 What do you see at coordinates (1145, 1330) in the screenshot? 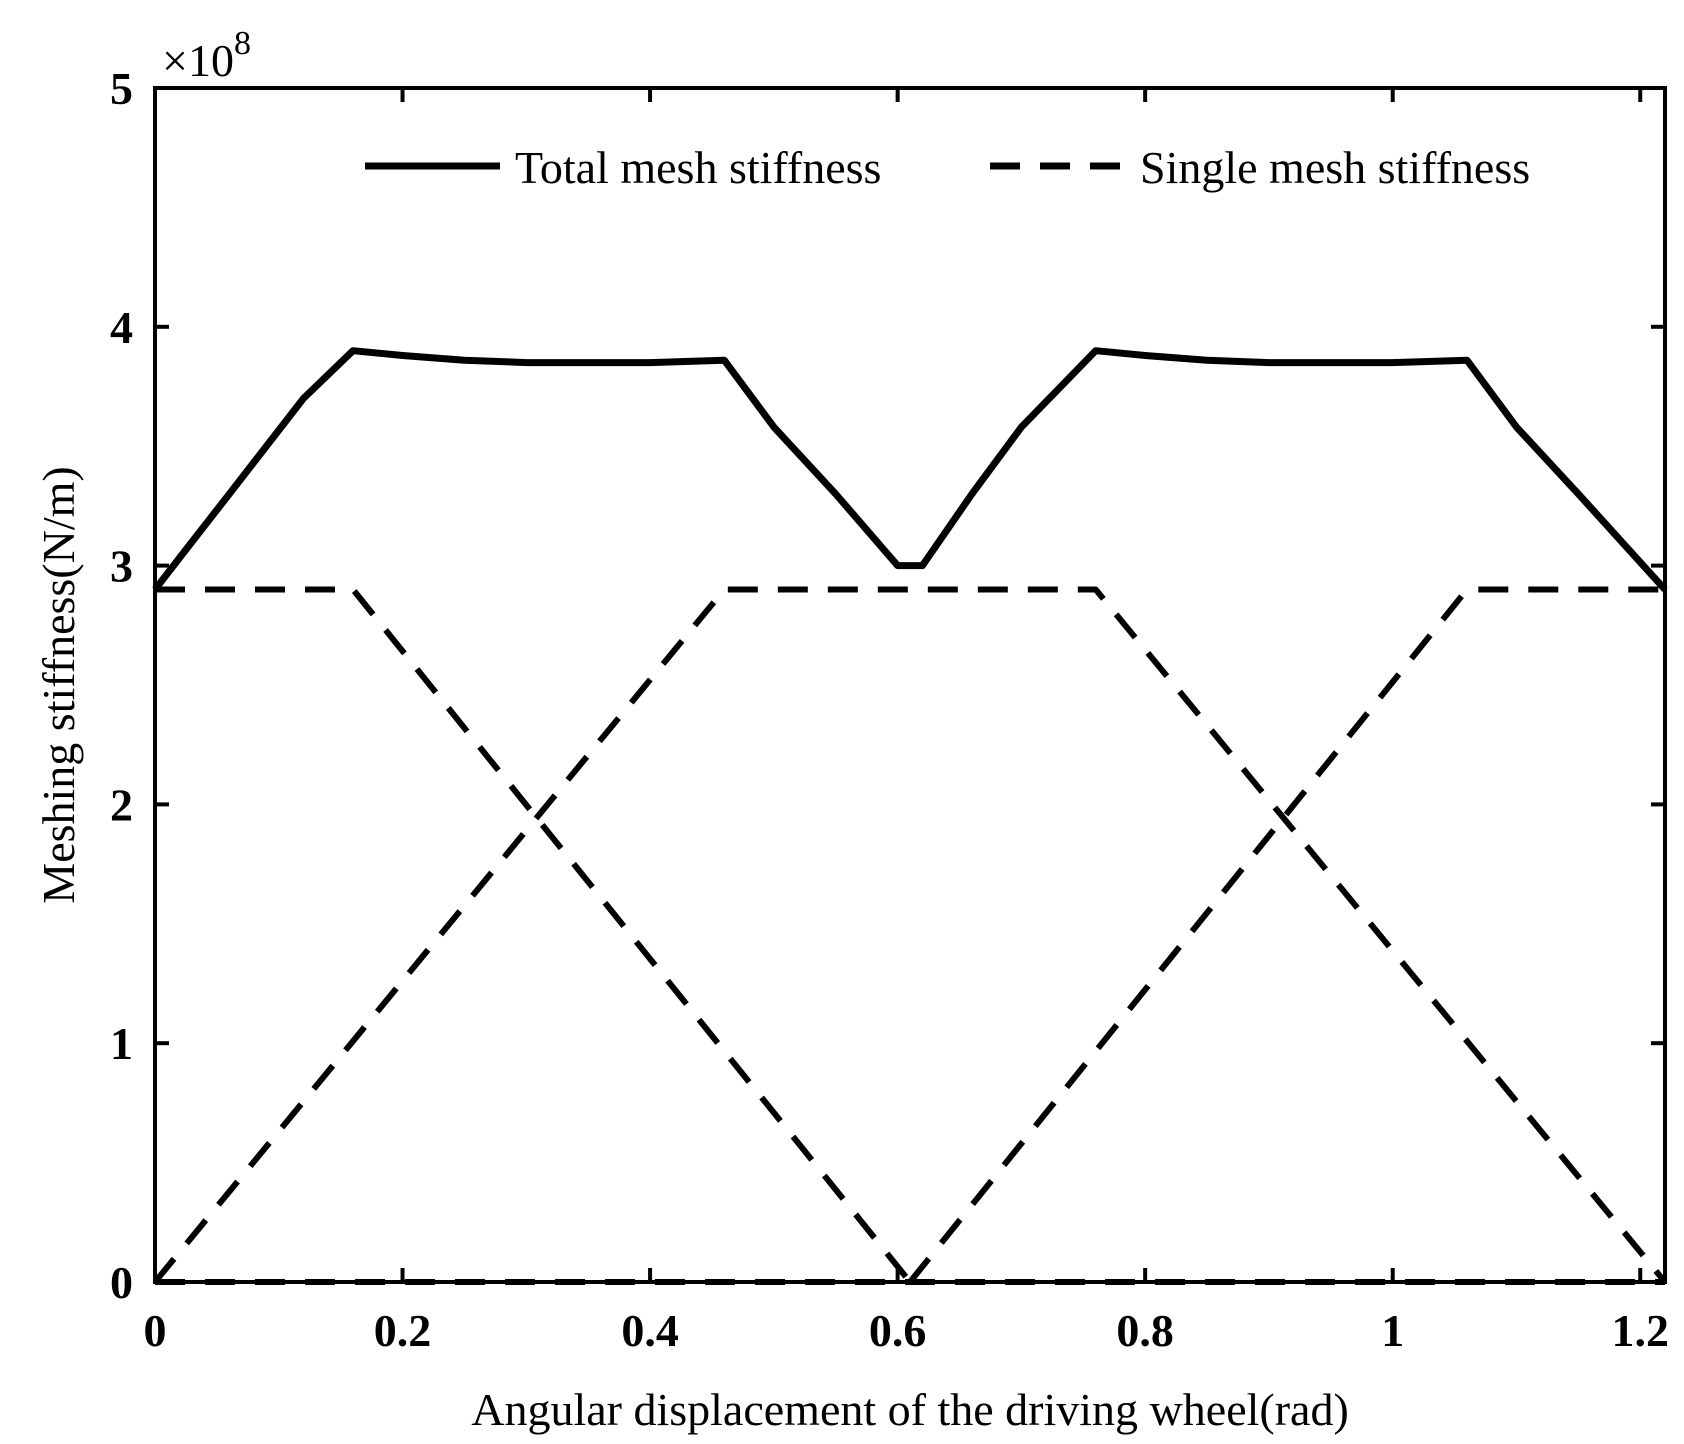
I see `x-tick-label: 0.8` at bounding box center [1145, 1330].